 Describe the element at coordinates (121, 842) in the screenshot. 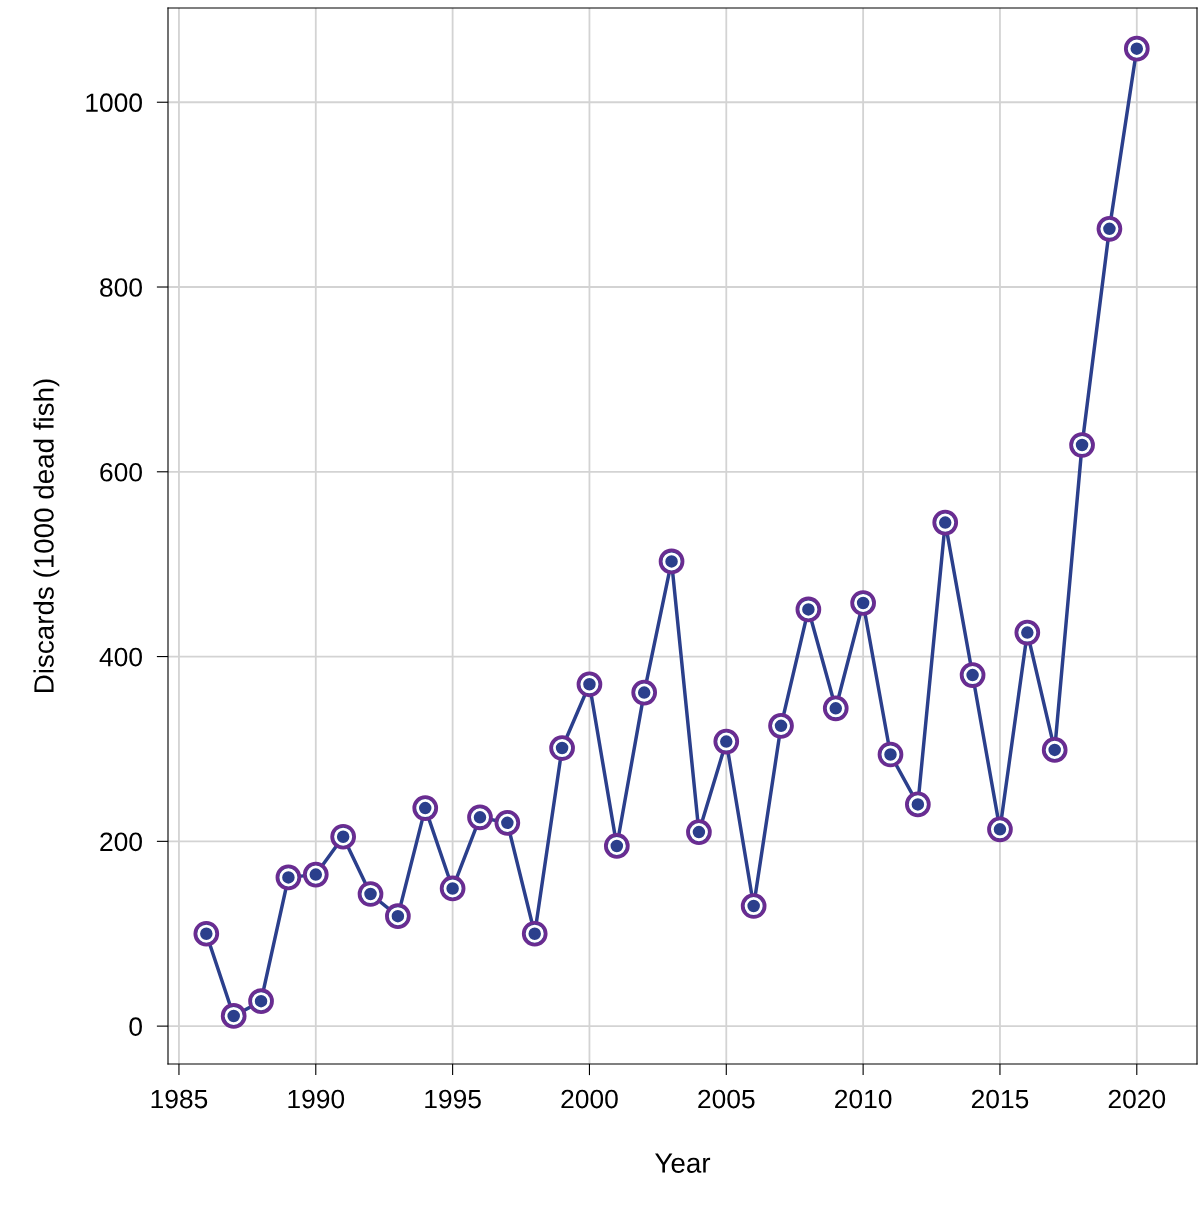

I see `y-tick-label: 200` at that location.